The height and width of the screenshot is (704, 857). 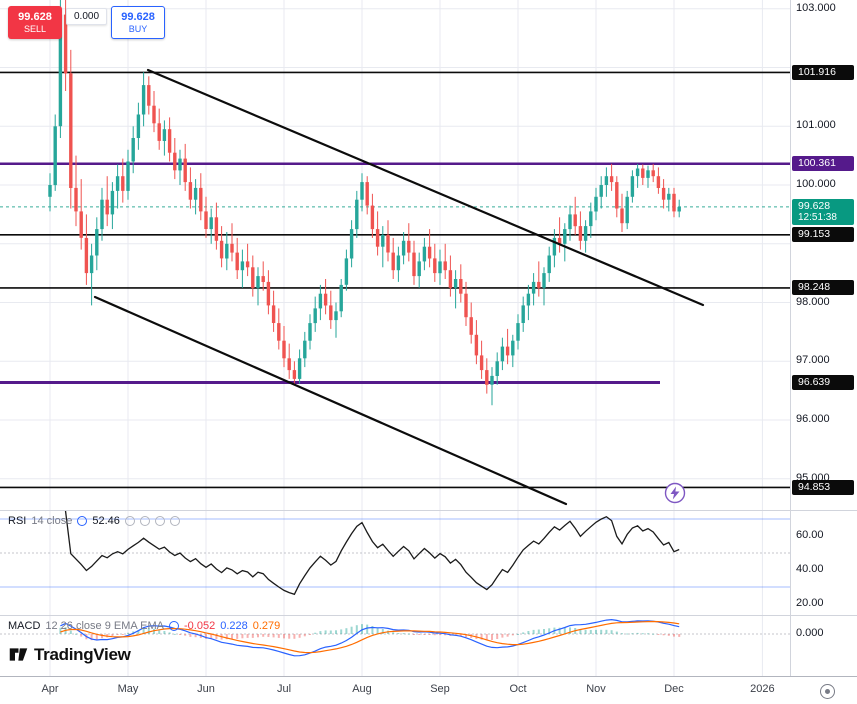 I want to click on rsi-axis-label: 20.00, so click(x=810, y=603).